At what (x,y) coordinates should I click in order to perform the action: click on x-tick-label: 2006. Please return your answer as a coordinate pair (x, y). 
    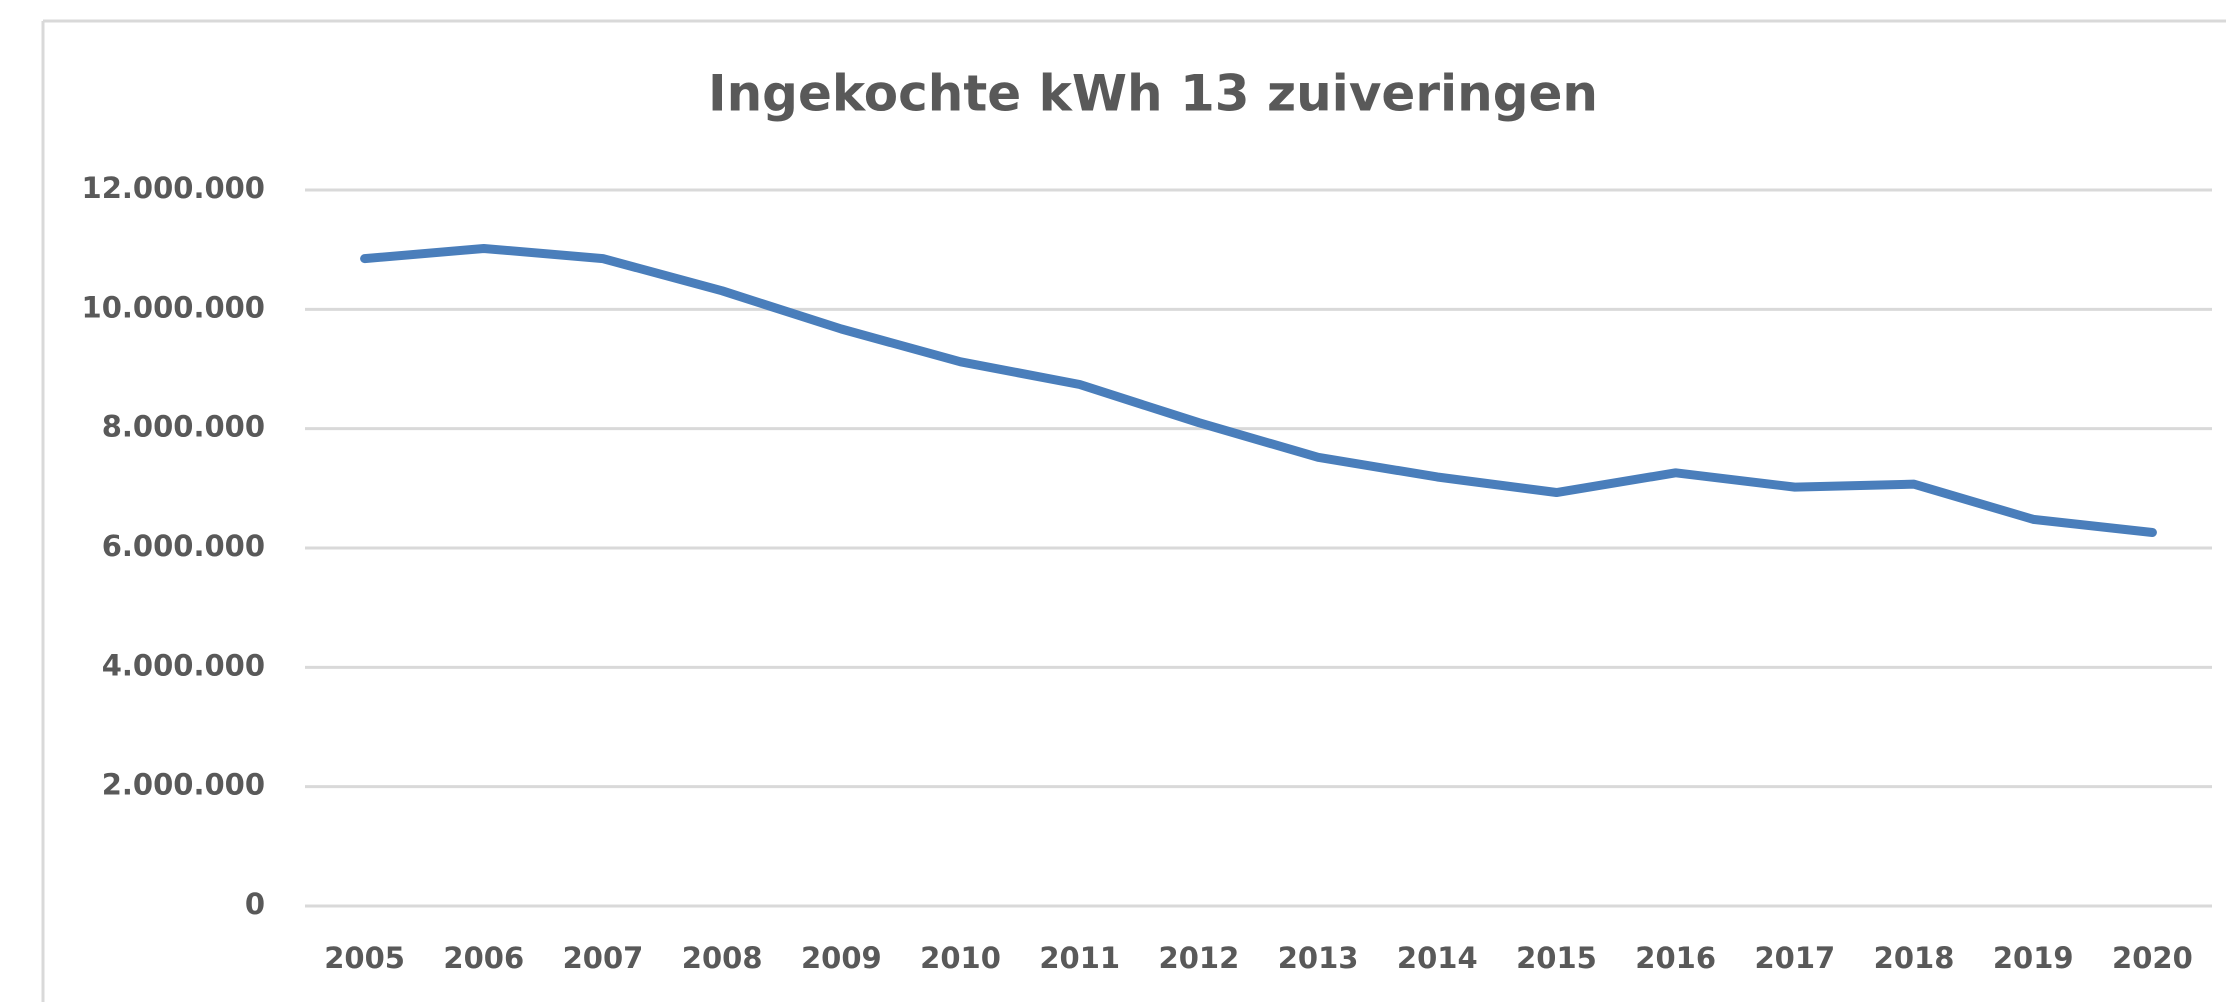
    Looking at the image, I should click on (483, 958).